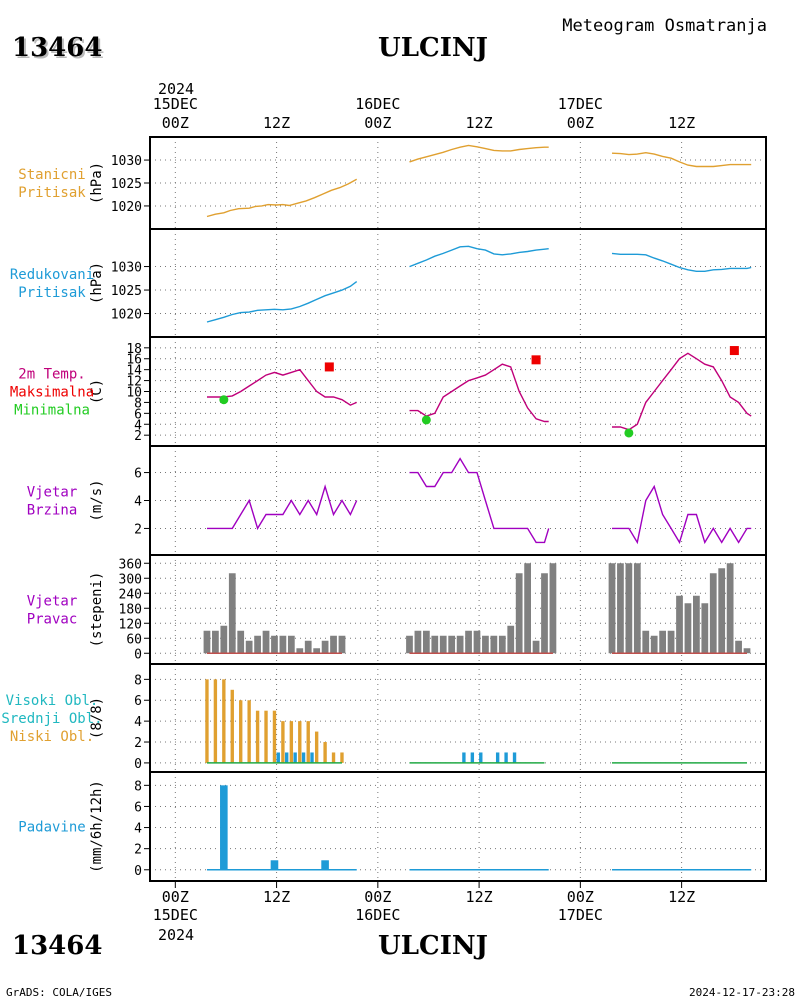  What do you see at coordinates (377, 104) in the screenshot?
I see `top-date-label: 16DEC` at bounding box center [377, 104].